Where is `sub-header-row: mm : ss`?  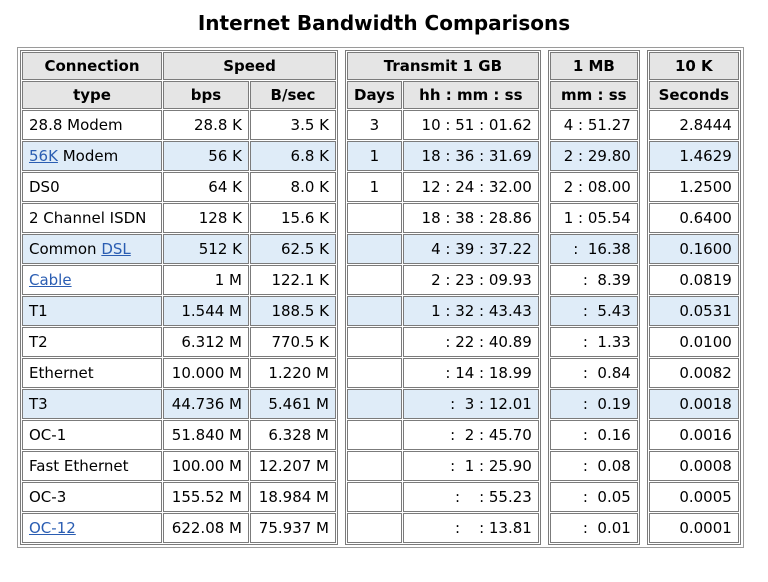 sub-header-row: mm : ss is located at coordinates (593, 95).